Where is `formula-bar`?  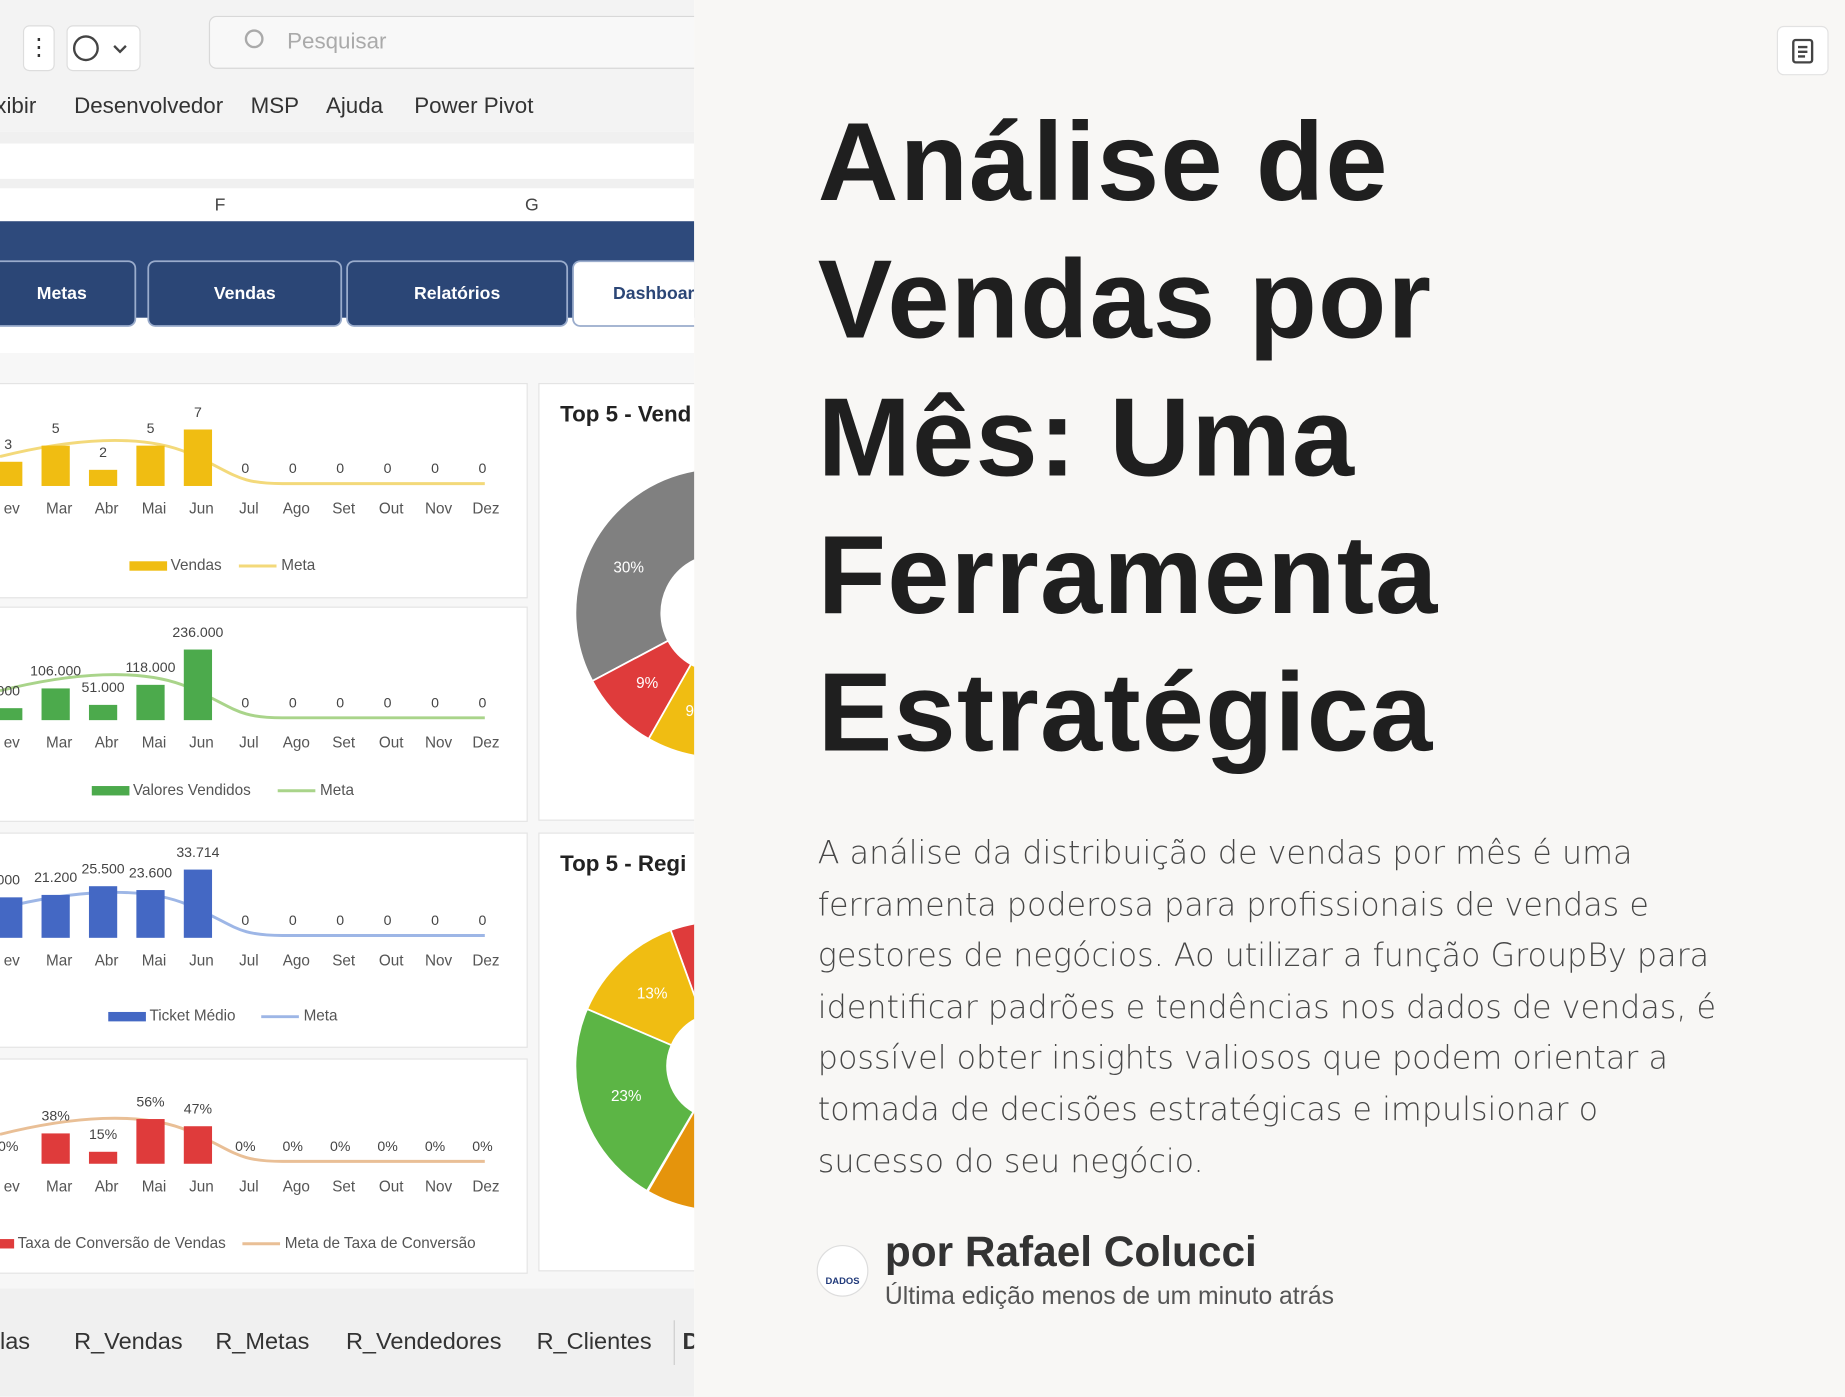
formula-bar is located at coordinates (347, 161).